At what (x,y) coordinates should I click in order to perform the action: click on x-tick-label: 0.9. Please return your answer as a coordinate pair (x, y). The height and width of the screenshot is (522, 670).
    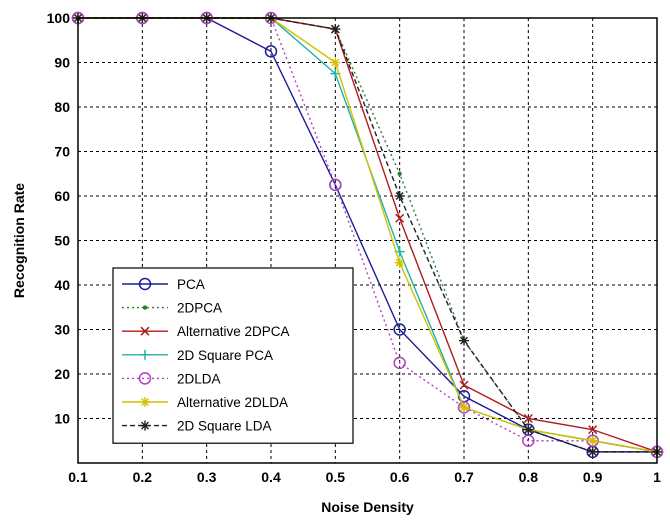
    Looking at the image, I should click on (593, 477).